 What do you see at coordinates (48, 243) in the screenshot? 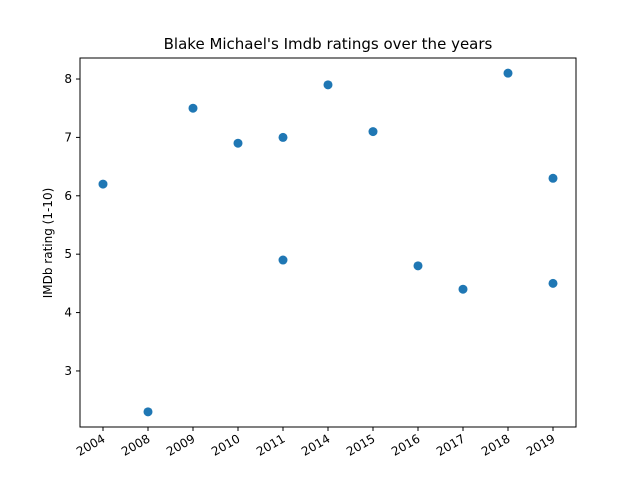
I see `y-axis-label: IMDb rating (1-10)` at bounding box center [48, 243].